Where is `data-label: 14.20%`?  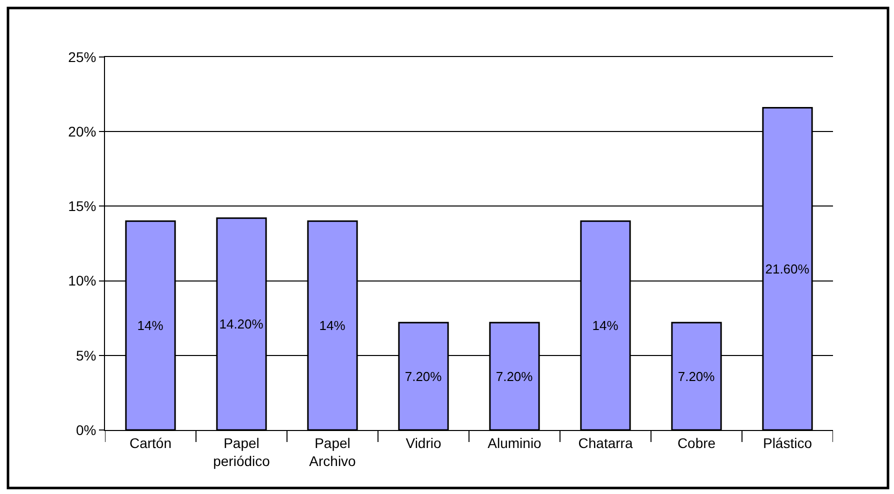
data-label: 14.20% is located at coordinates (241, 324).